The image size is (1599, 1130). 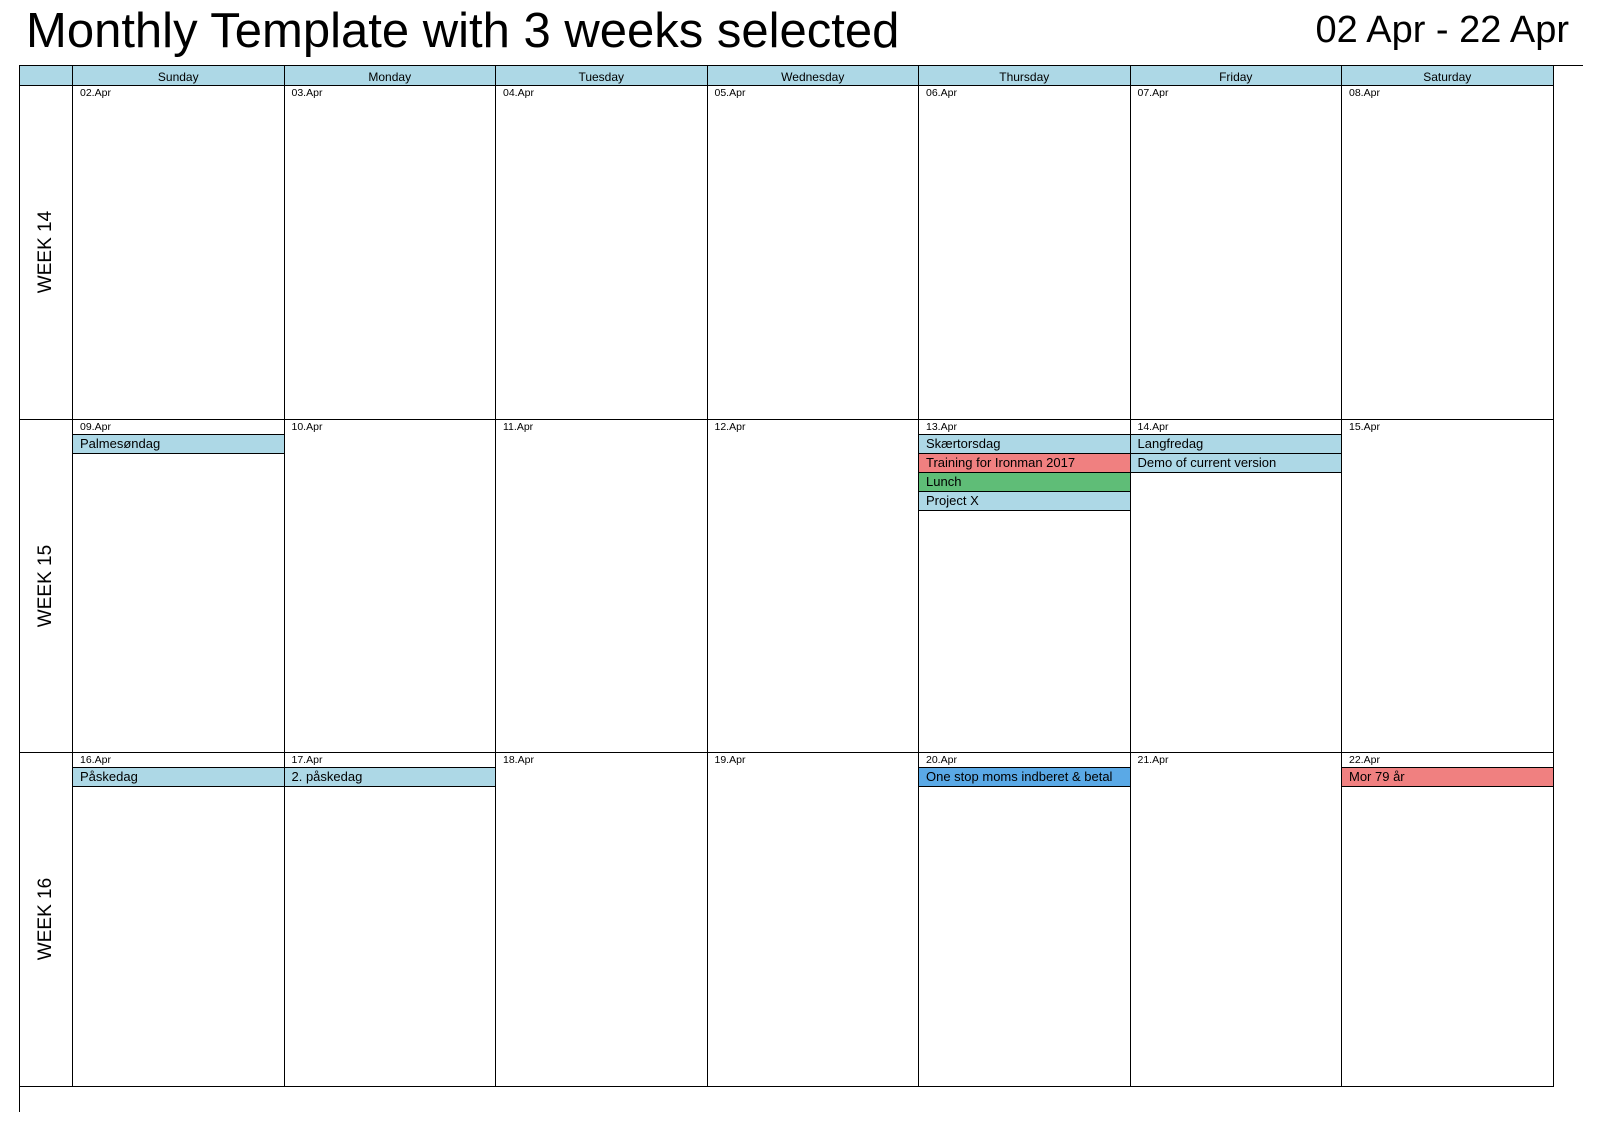 What do you see at coordinates (1364, 760) in the screenshot?
I see `day-date: 22.Apr` at bounding box center [1364, 760].